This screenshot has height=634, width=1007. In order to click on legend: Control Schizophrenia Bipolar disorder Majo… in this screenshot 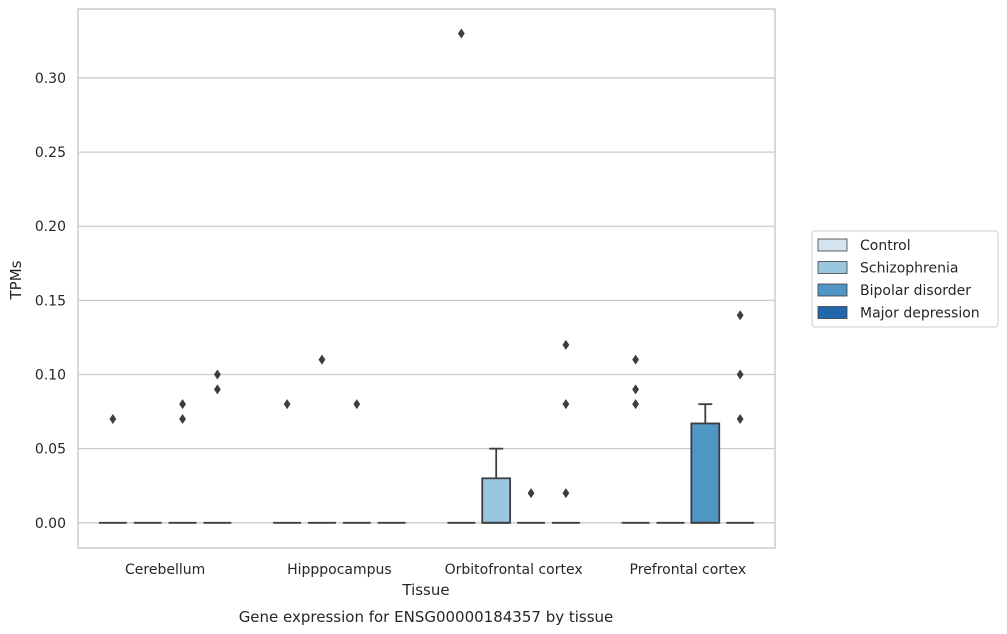, I will do `click(905, 279)`.